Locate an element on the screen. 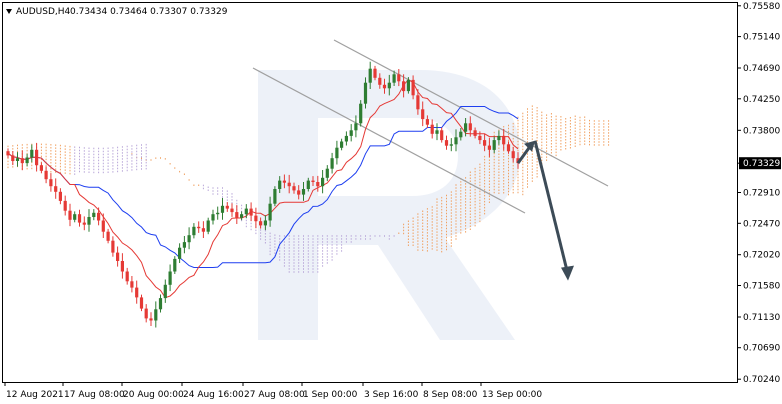 Image resolution: width=782 pixels, height=404 pixels. price-tick-label: 0.74250 is located at coordinates (761, 100).